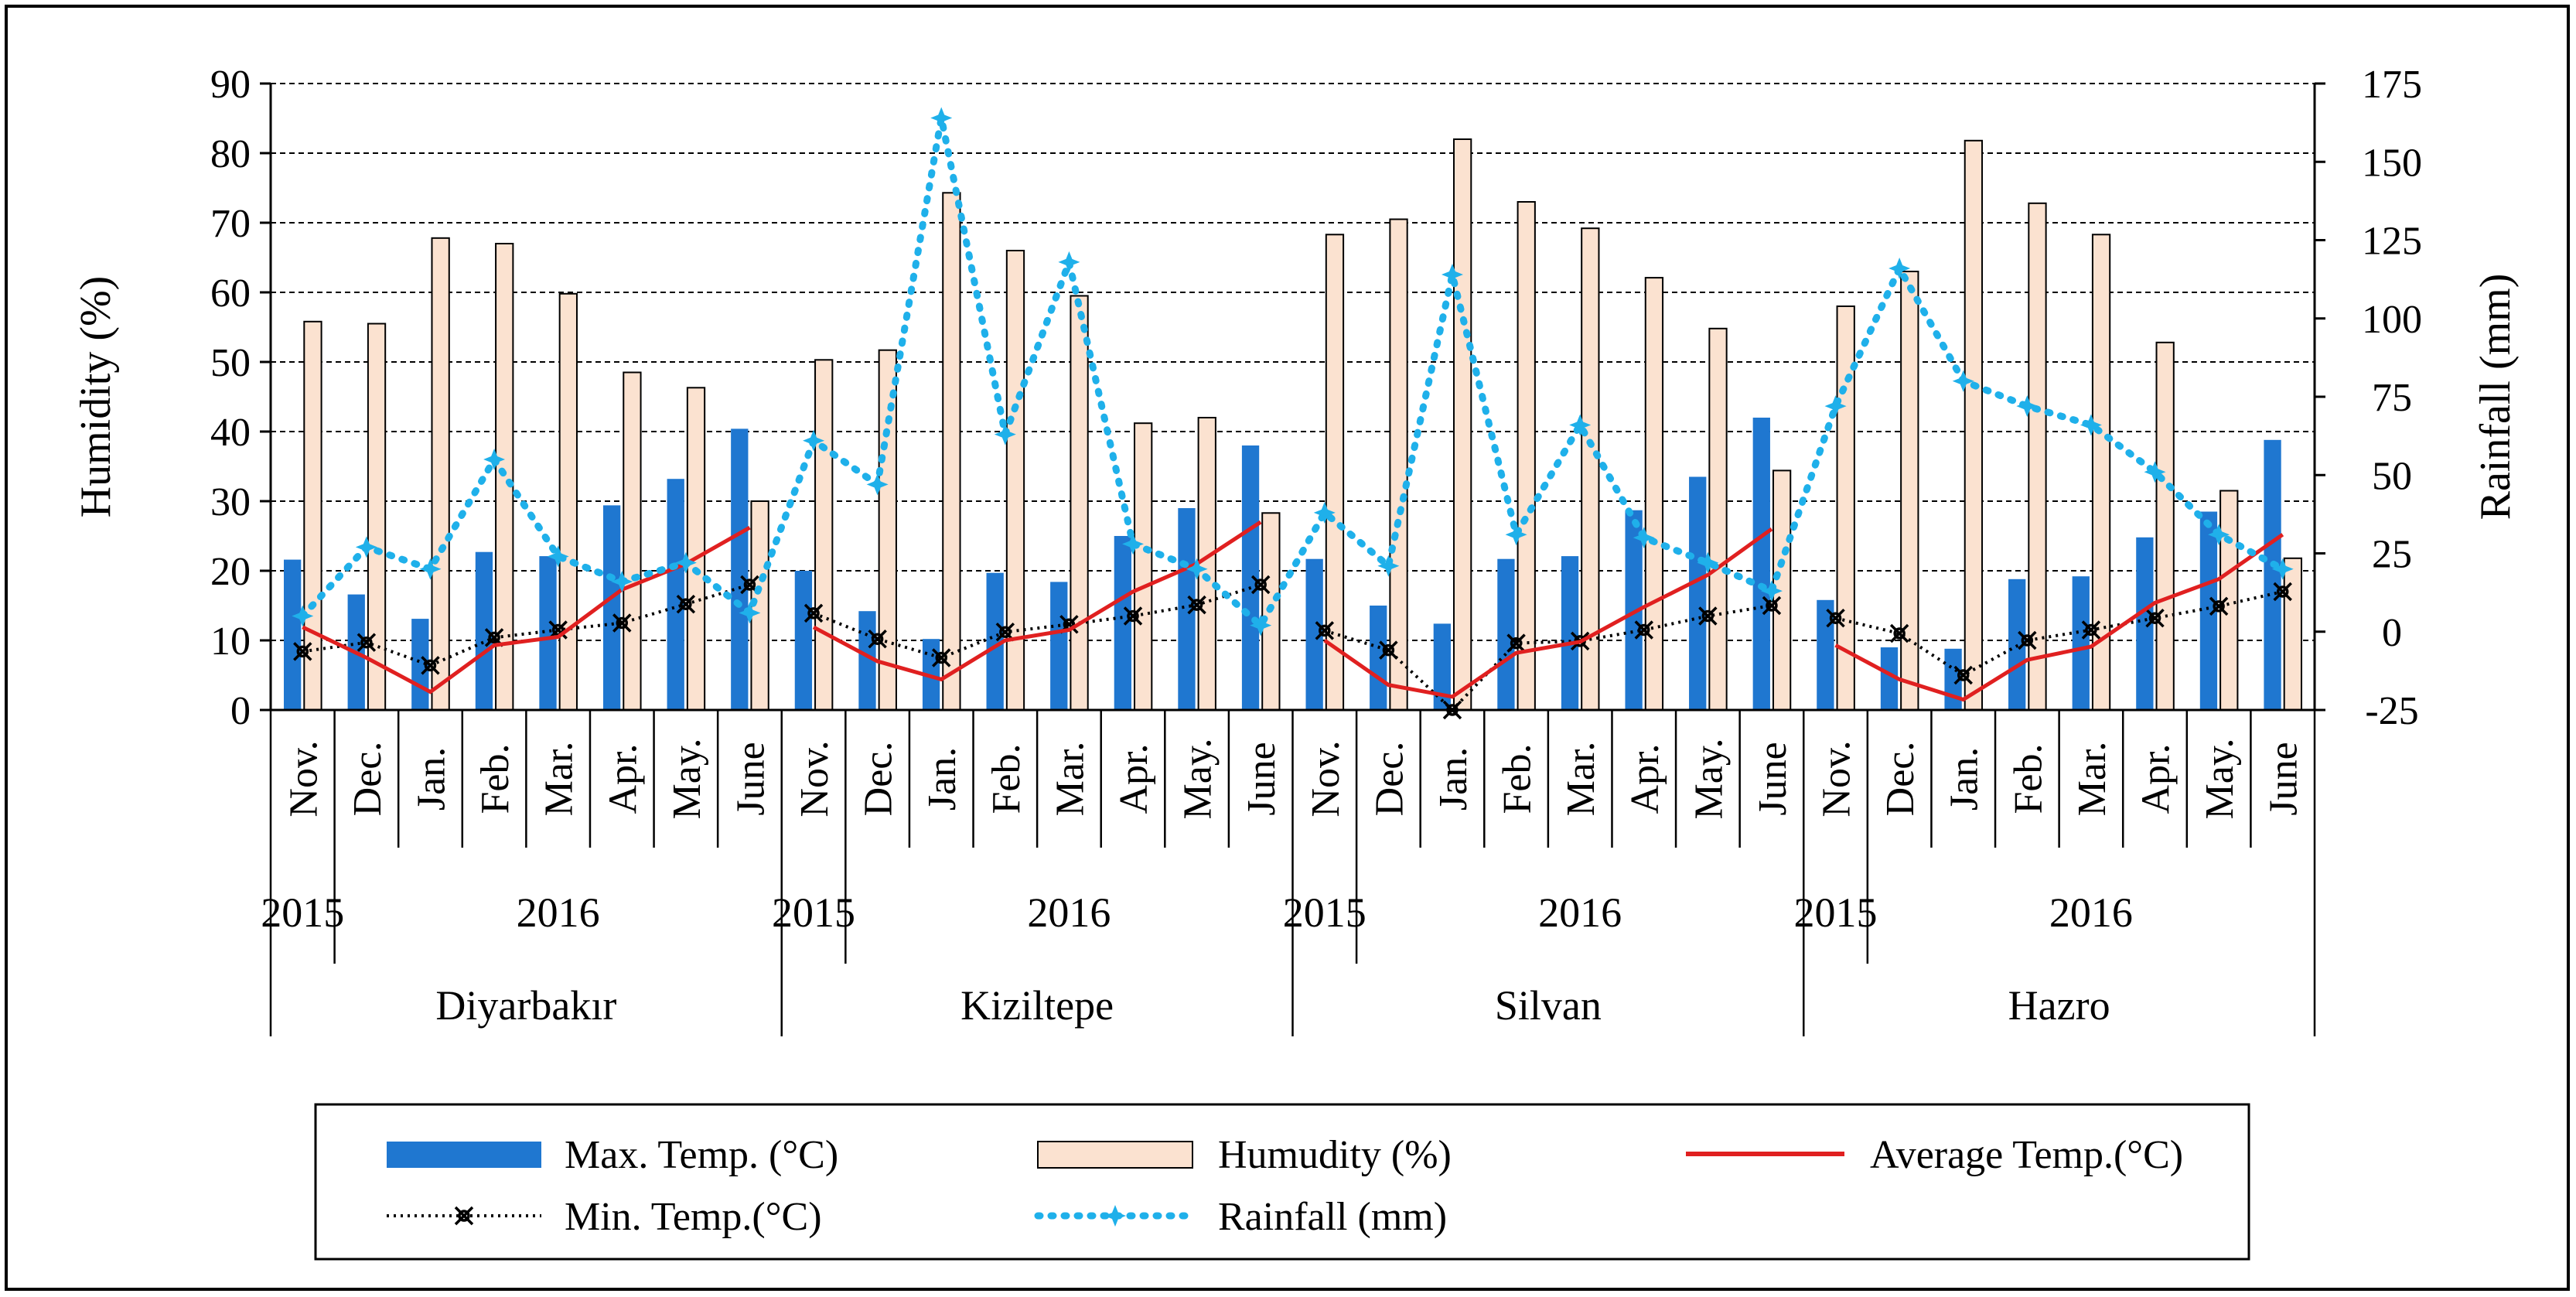 This screenshot has width=2576, height=1297. What do you see at coordinates (231, 572) in the screenshot?
I see `left-tick-label: 20` at bounding box center [231, 572].